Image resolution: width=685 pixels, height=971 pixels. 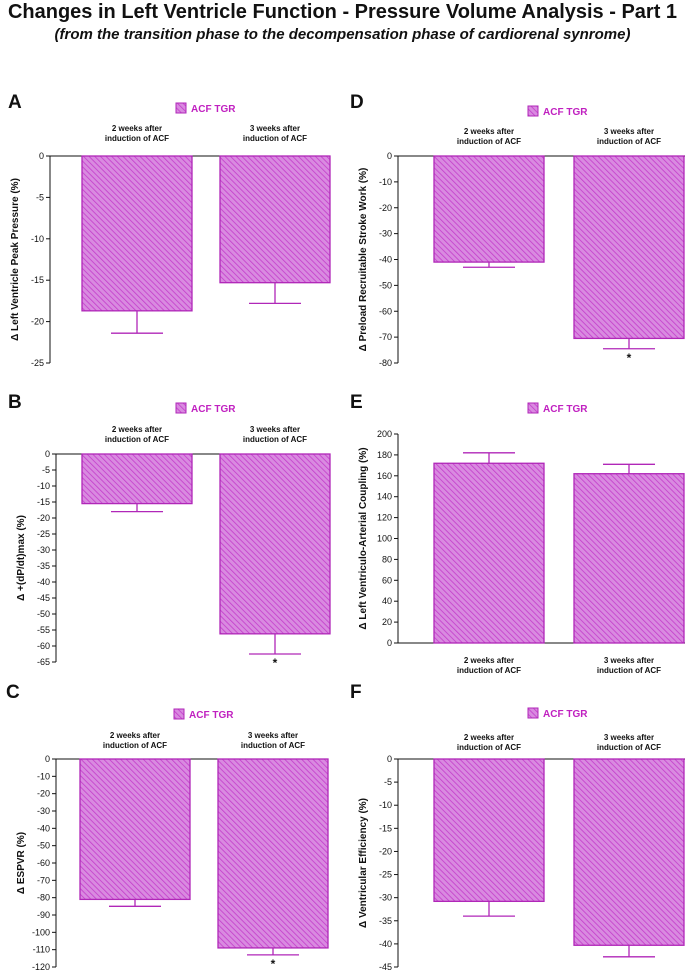 I want to click on y-tick-label: 180, so click(x=384, y=455).